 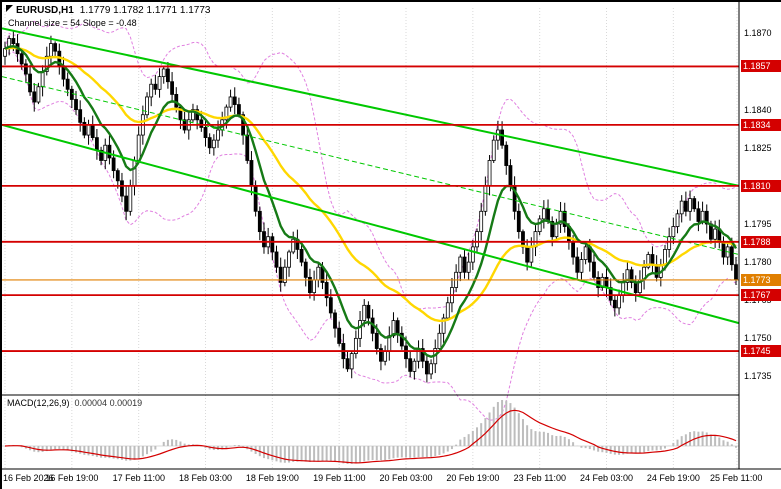 What do you see at coordinates (9, 8) in the screenshot?
I see `symbol-marker-icon` at bounding box center [9, 8].